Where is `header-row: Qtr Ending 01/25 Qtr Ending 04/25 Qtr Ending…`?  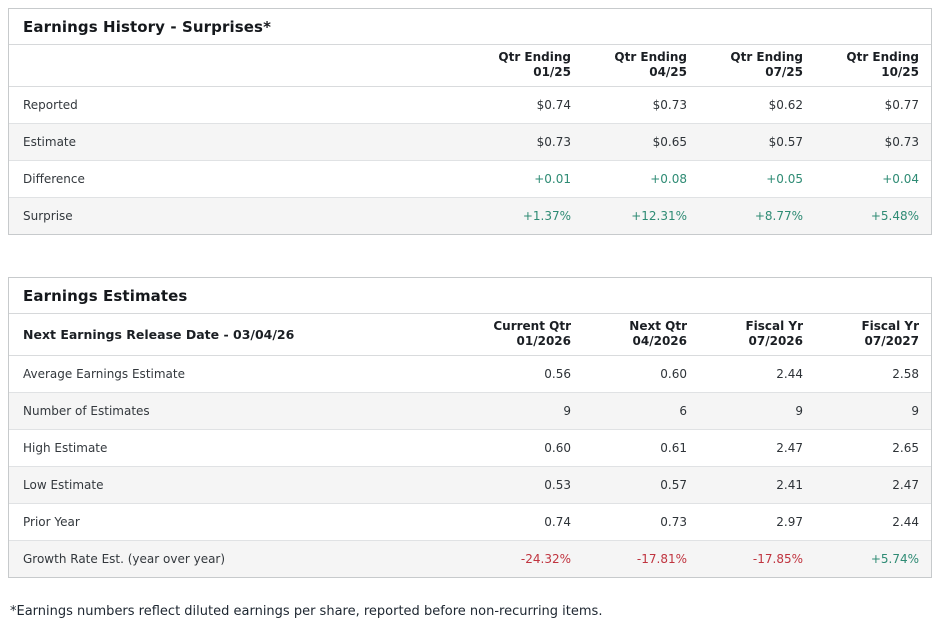
header-row: Qtr Ending 01/25 Qtr Ending 04/25 Qtr Ending… is located at coordinates (470, 66).